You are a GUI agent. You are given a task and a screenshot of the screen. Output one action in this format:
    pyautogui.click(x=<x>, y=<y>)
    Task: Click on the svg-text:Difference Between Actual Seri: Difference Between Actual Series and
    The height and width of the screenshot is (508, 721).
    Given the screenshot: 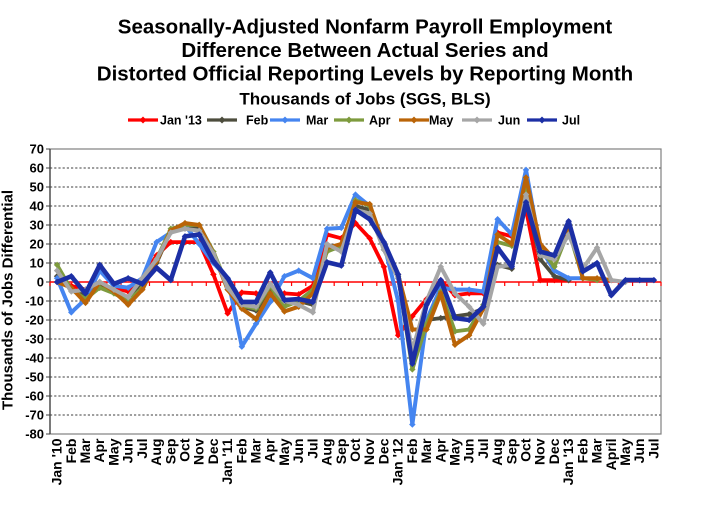 What is the action you would take?
    pyautogui.click(x=364, y=50)
    